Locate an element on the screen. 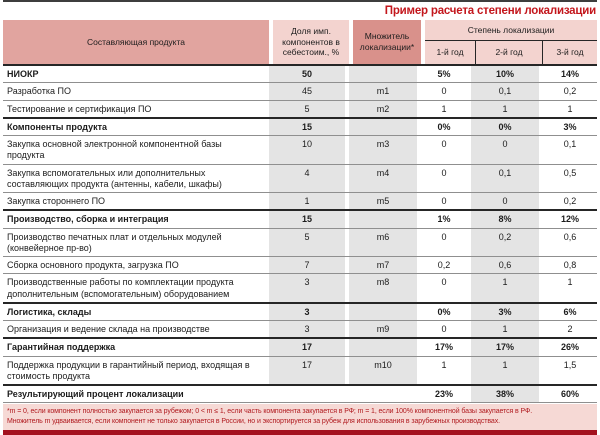 This screenshot has height=435, width=600. header-import-share: Доля имп. компонентов в себестоим., % is located at coordinates (311, 42).